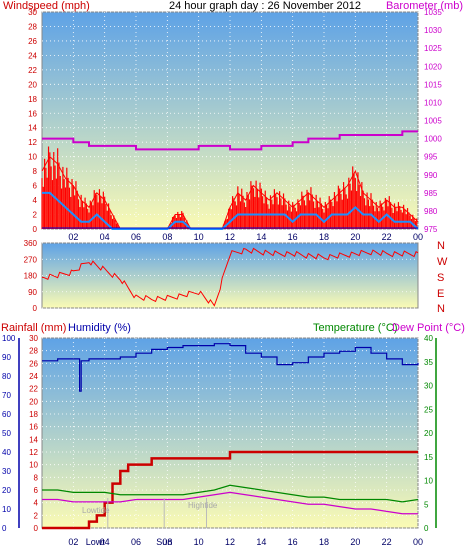 This screenshot has height=560, width=467. I want to click on wind-x-tick-label: 22, so click(387, 237).